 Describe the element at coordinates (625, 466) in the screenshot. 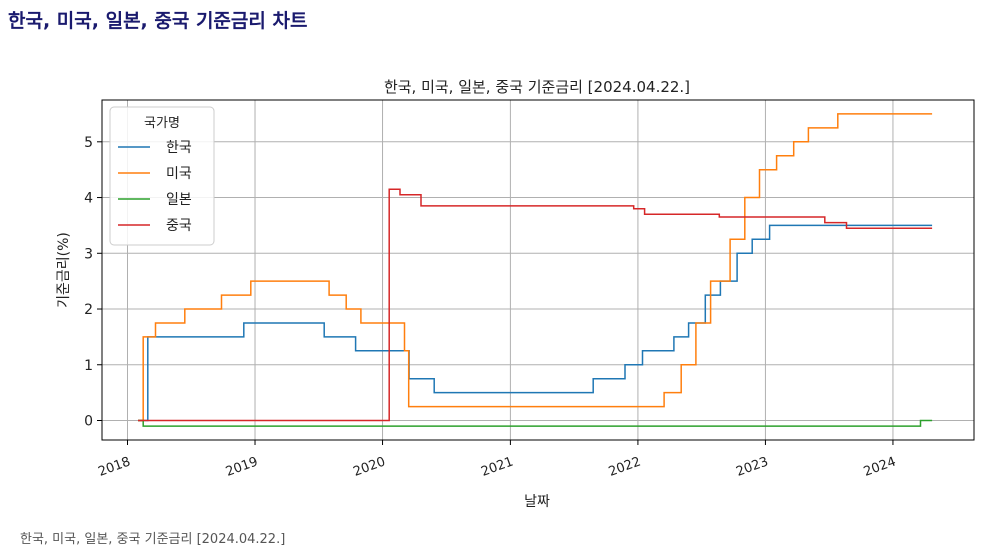

I see `x-tick-label: 2022` at that location.